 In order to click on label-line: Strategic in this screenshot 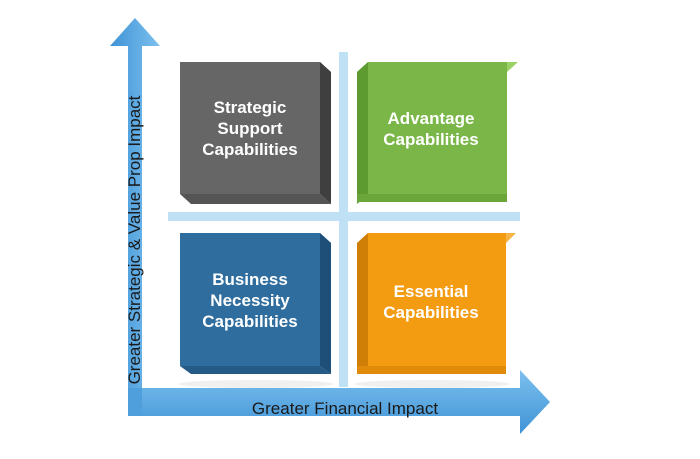, I will do `click(250, 107)`.